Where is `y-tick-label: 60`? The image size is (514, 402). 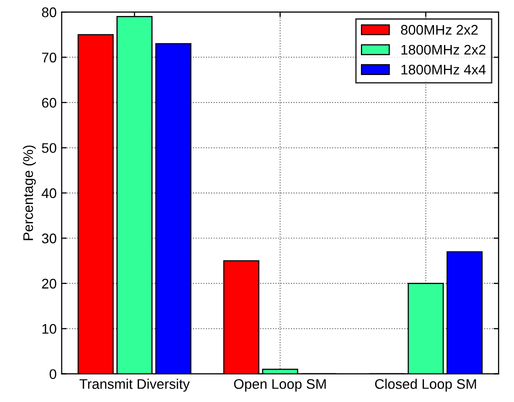 y-tick-label: 60 is located at coordinates (49, 103).